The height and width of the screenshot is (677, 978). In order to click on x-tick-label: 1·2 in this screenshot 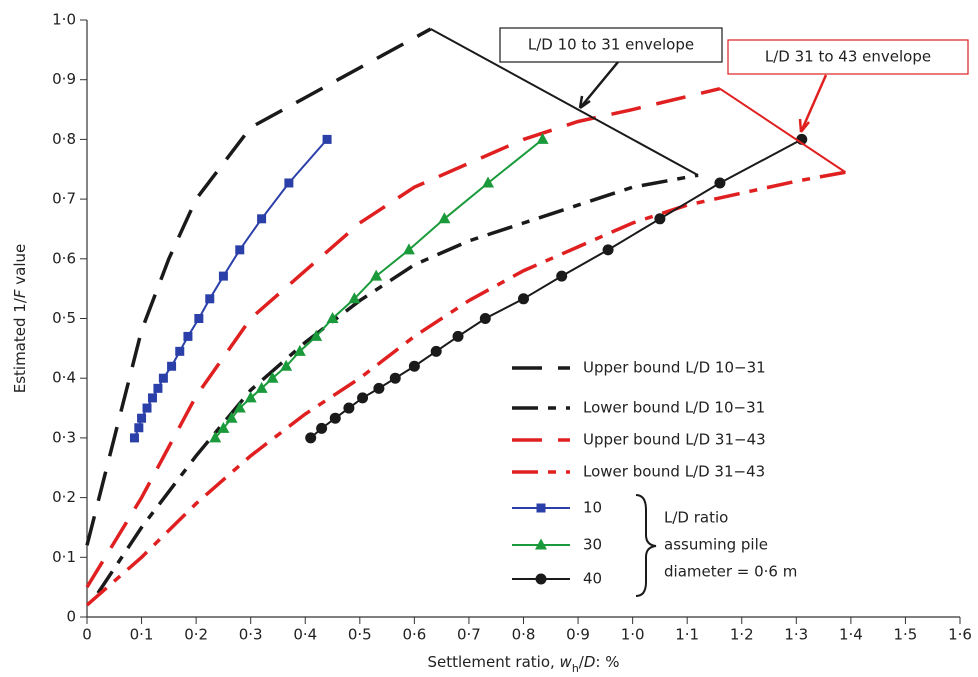, I will do `click(742, 635)`.